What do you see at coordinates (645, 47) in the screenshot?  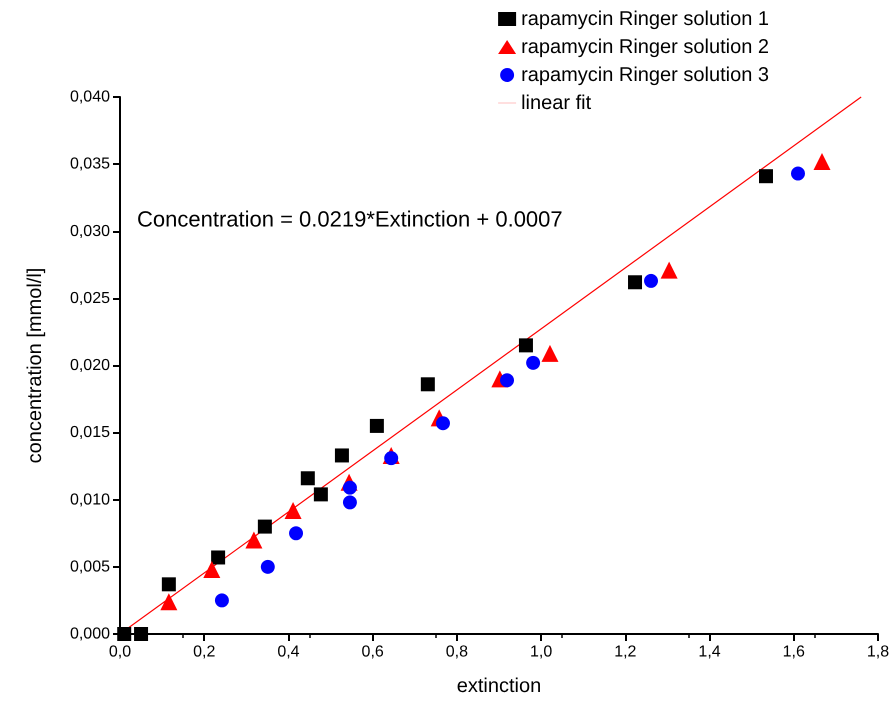 I see `legend-label: rapamycin Ringer solution 2` at bounding box center [645, 47].